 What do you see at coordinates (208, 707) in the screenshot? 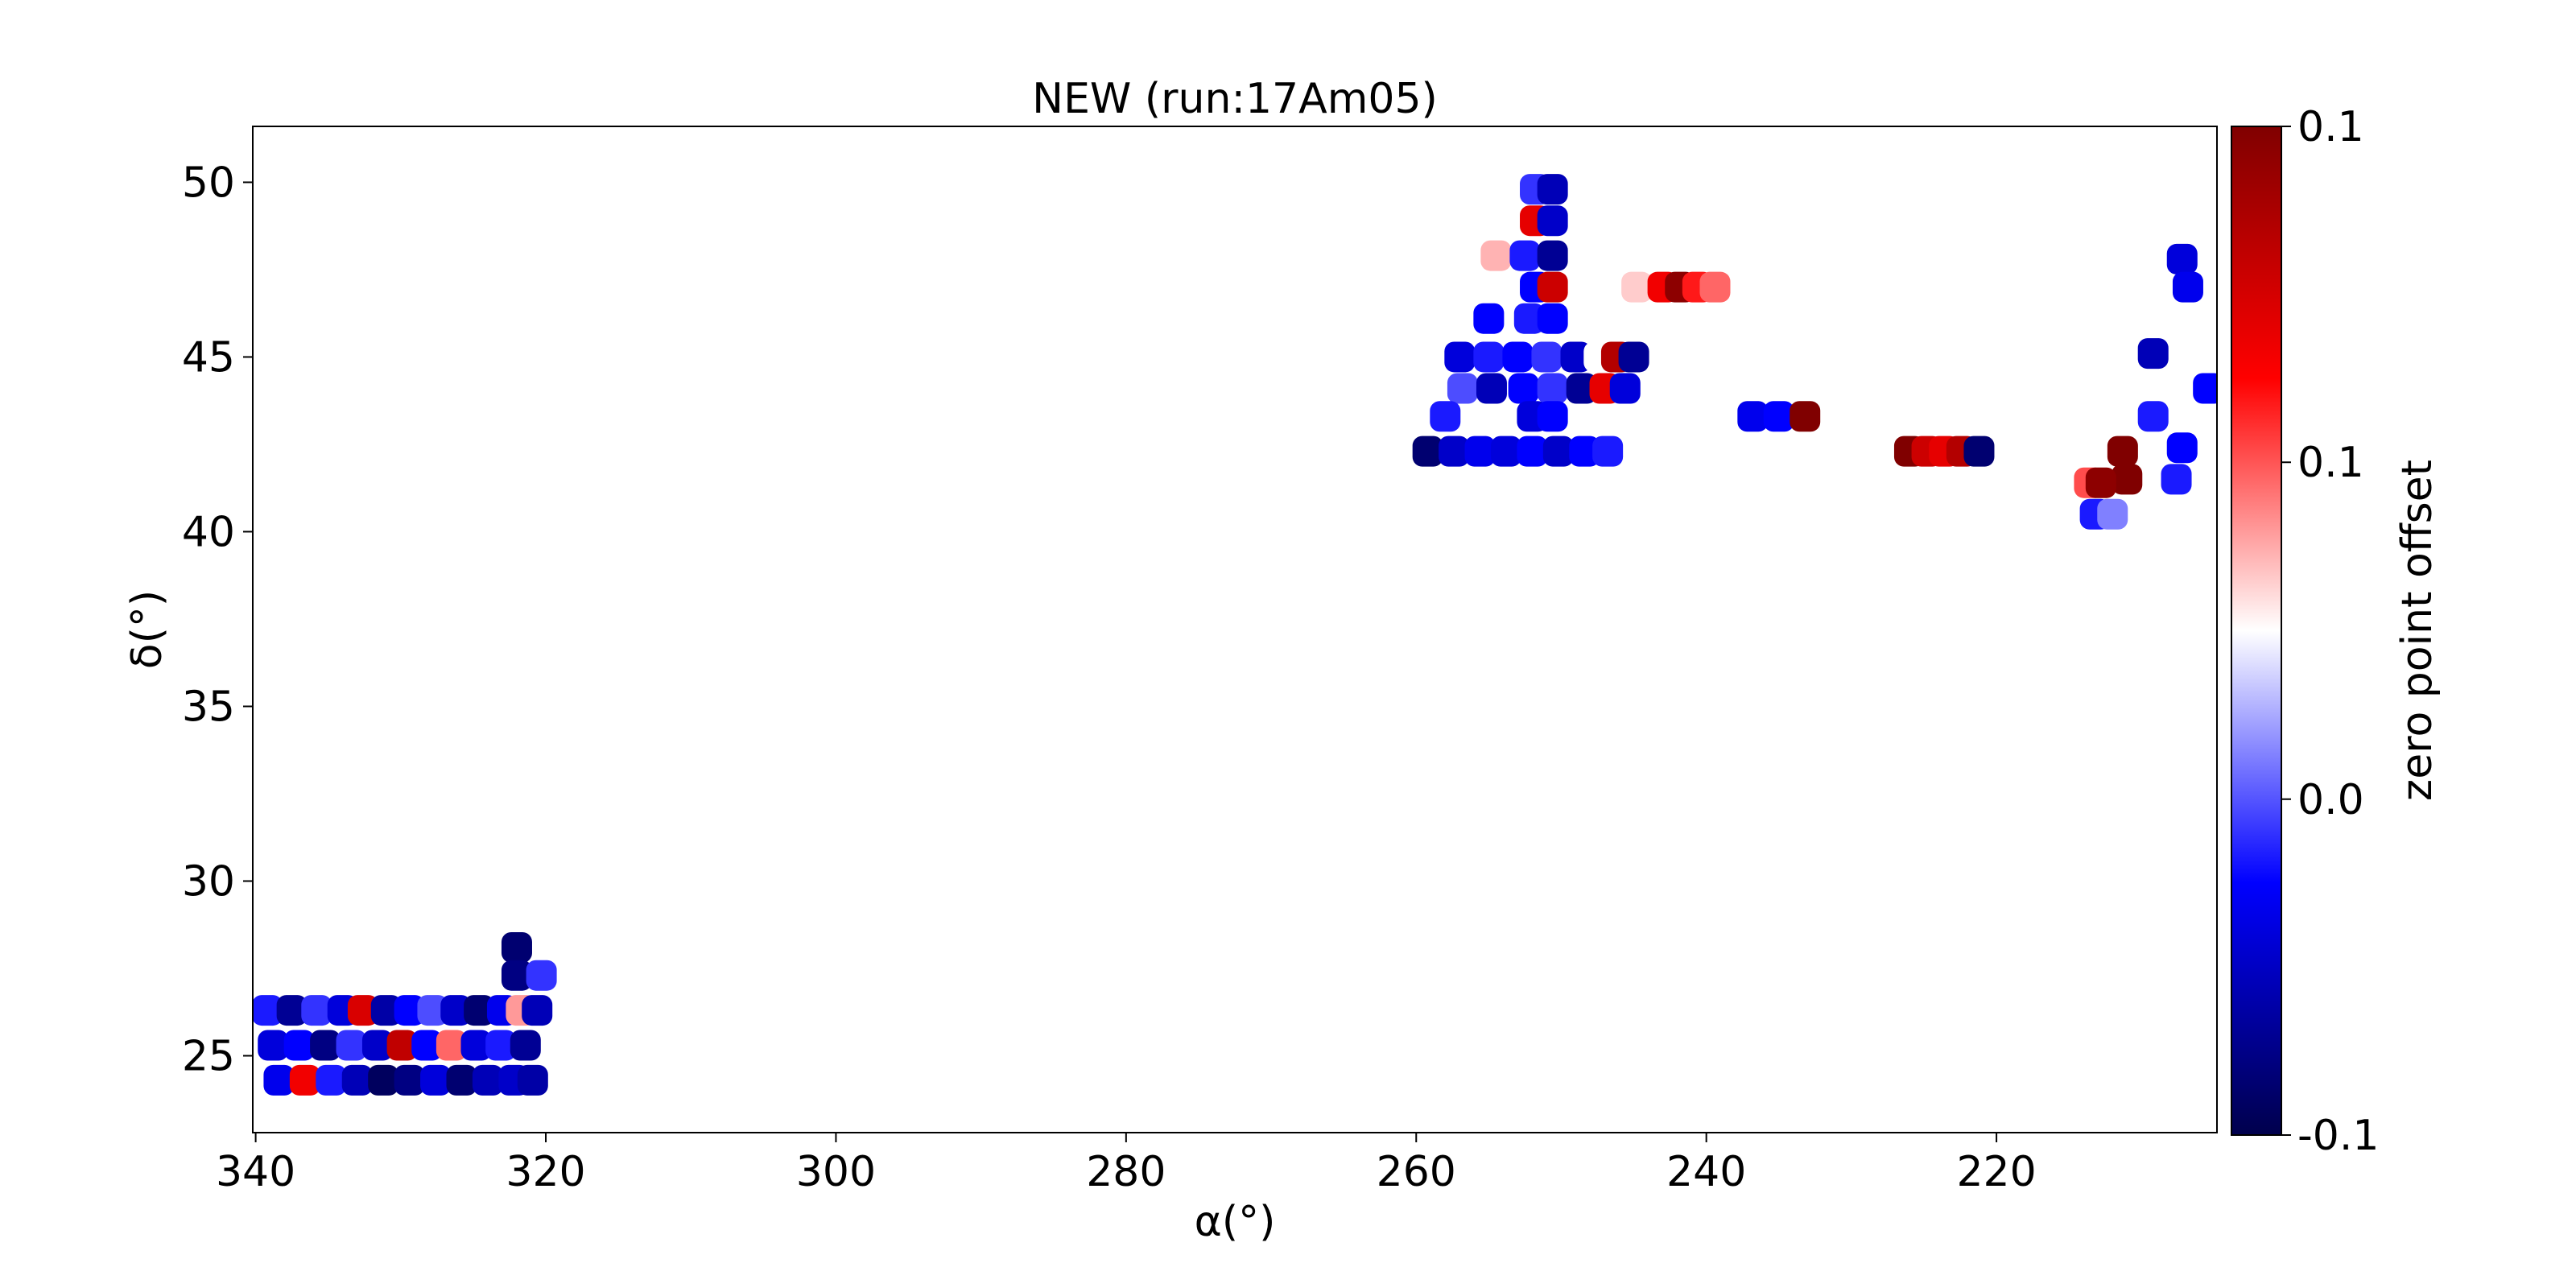
I see `y-tick-label: 35` at bounding box center [208, 707].